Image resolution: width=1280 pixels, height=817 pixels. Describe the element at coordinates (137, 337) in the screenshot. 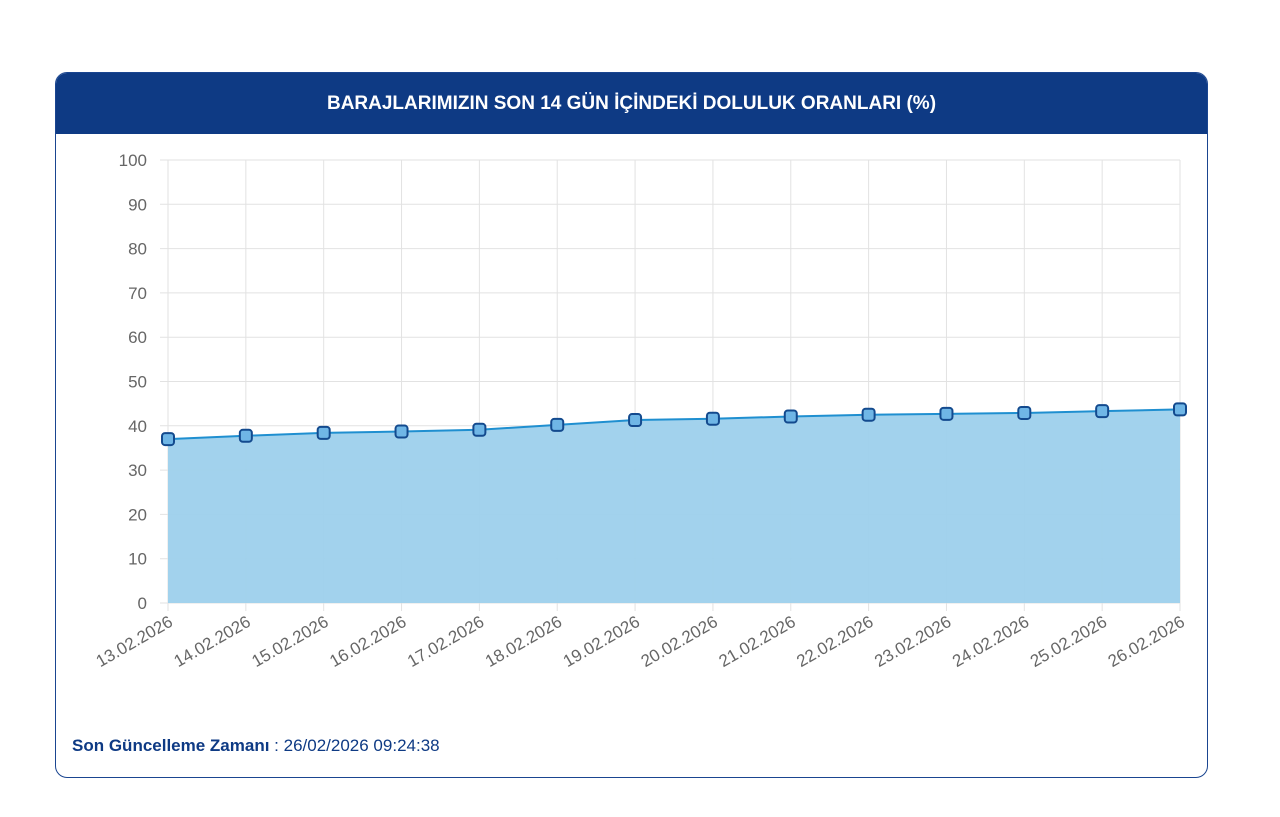

I see `y-tick-label: 60` at that location.